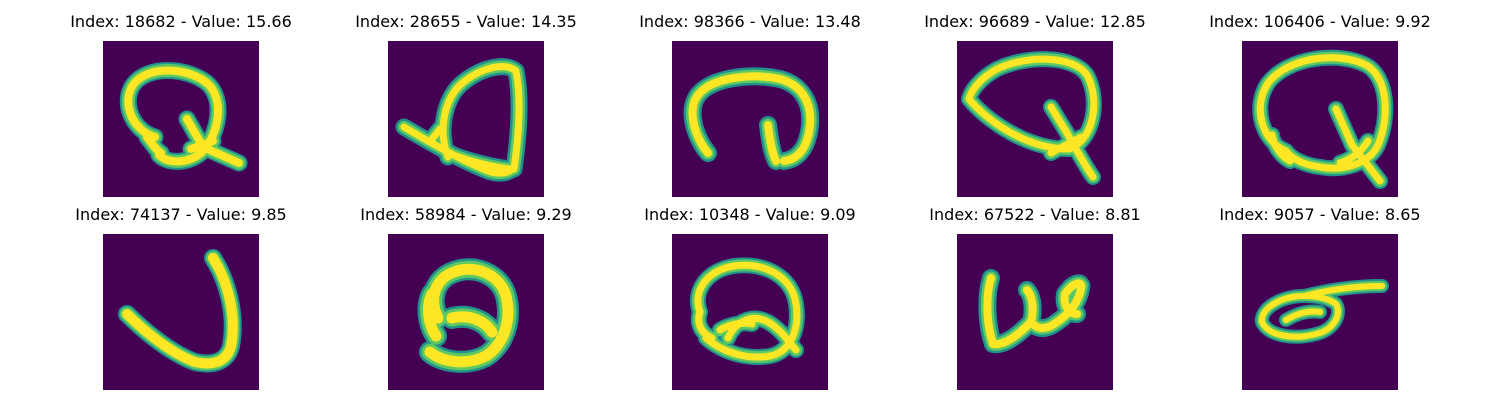 This screenshot has height=400, width=1500. Describe the element at coordinates (750, 214) in the screenshot. I see `panel-title: Index: 10348 - Value: 9.09` at that location.